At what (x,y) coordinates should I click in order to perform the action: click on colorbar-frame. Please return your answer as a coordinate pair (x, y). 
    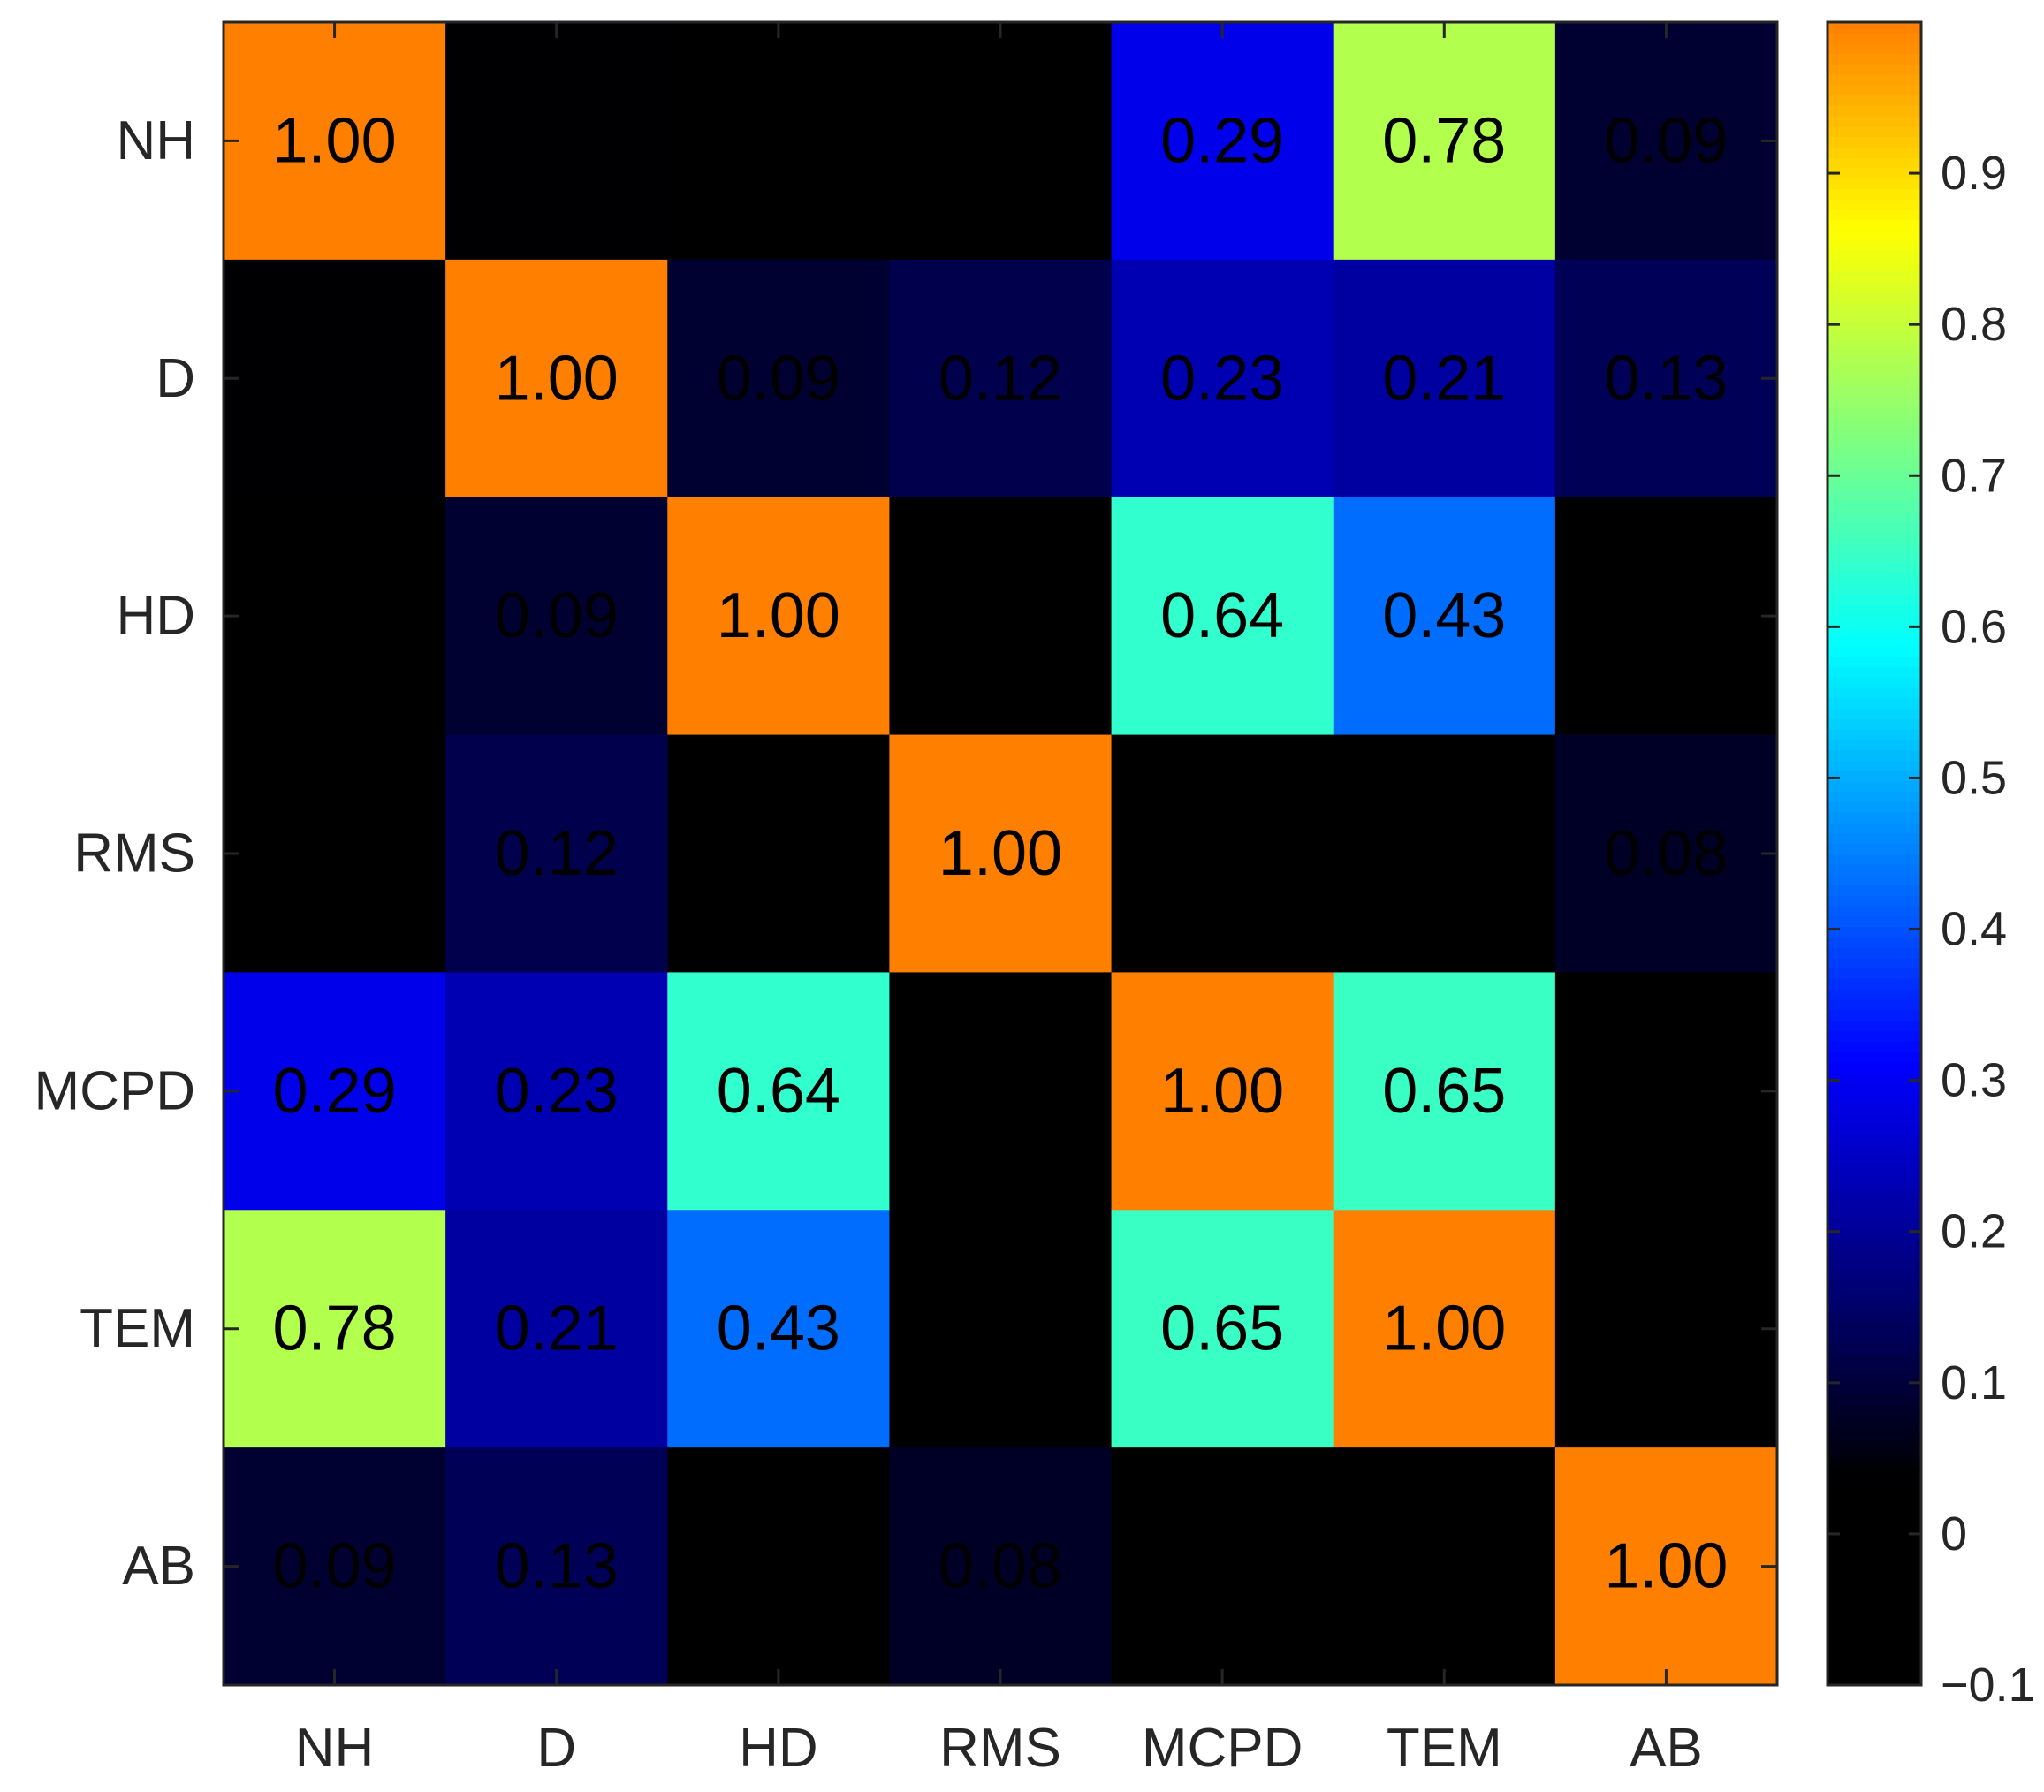
    Looking at the image, I should click on (1874, 853).